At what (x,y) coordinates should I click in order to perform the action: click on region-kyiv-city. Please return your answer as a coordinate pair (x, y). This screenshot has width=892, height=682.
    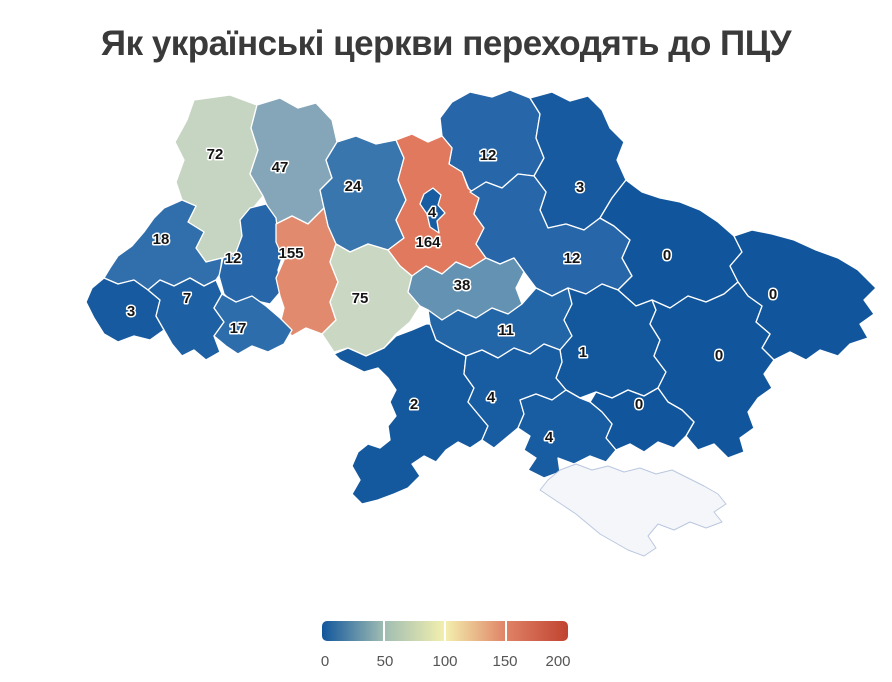
    Looking at the image, I should click on (432, 210).